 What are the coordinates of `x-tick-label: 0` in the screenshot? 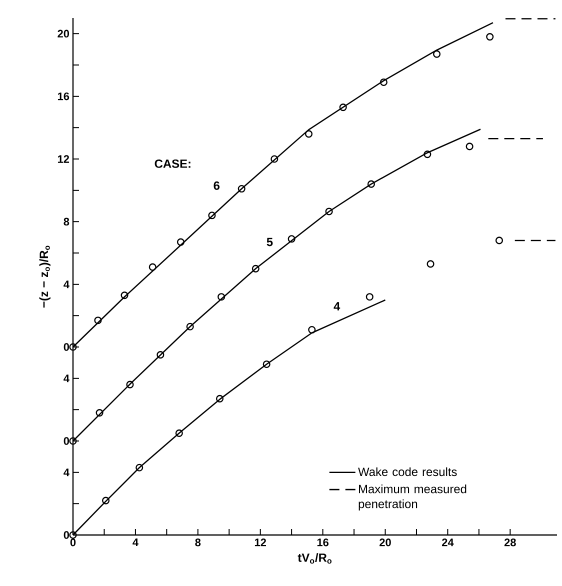 It's located at (73, 542).